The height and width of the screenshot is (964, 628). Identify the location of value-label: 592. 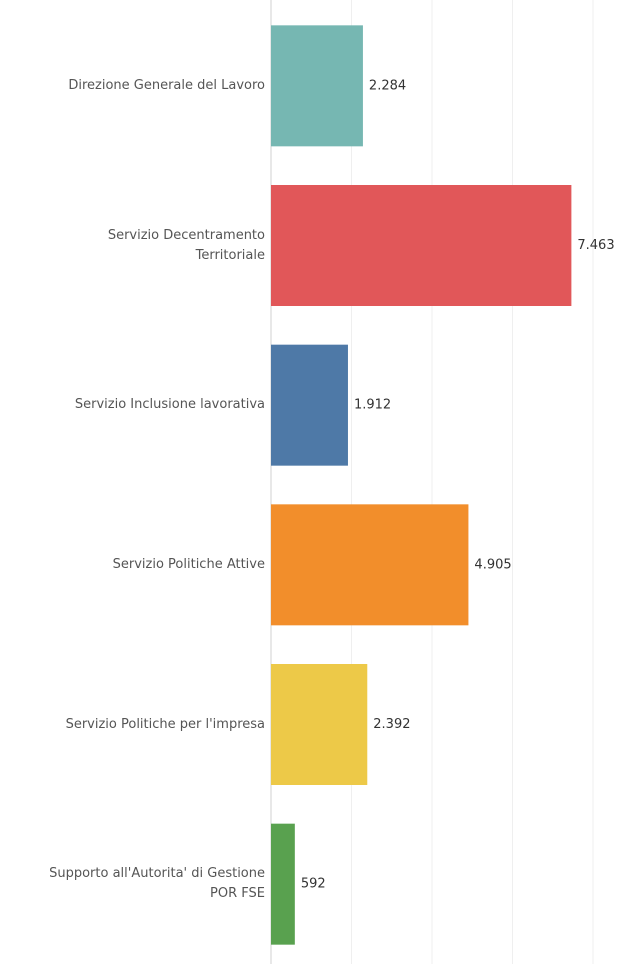
(313, 884).